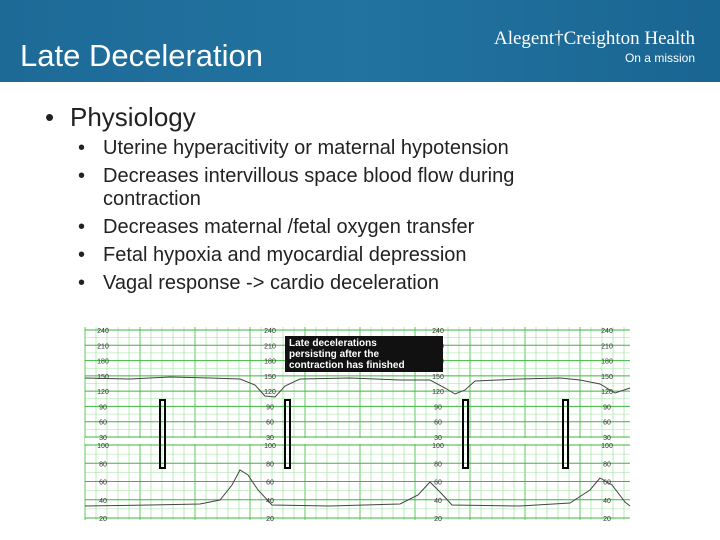 This screenshot has width=720, height=540. I want to click on panel-gap, so click(357, 441).